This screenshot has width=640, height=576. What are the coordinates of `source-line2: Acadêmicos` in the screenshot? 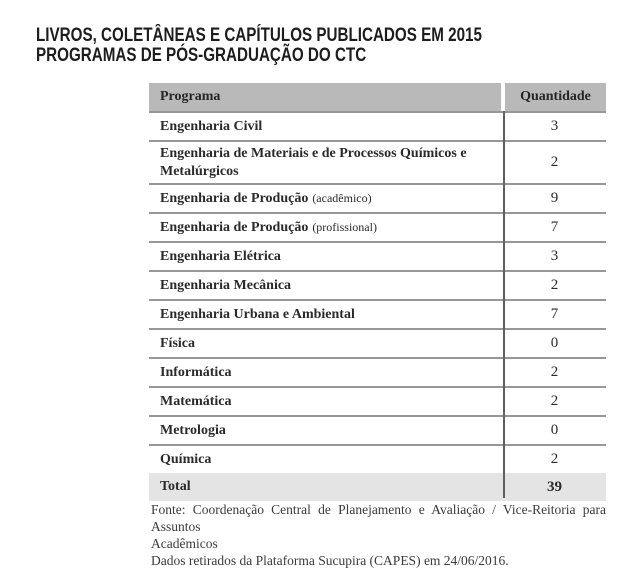 It's located at (184, 543).